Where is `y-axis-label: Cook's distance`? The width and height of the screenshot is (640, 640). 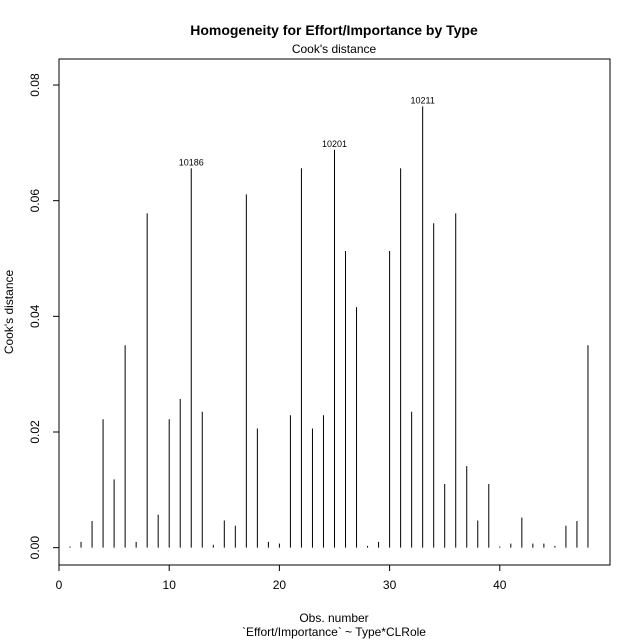
y-axis-label: Cook's distance is located at coordinates (9, 312).